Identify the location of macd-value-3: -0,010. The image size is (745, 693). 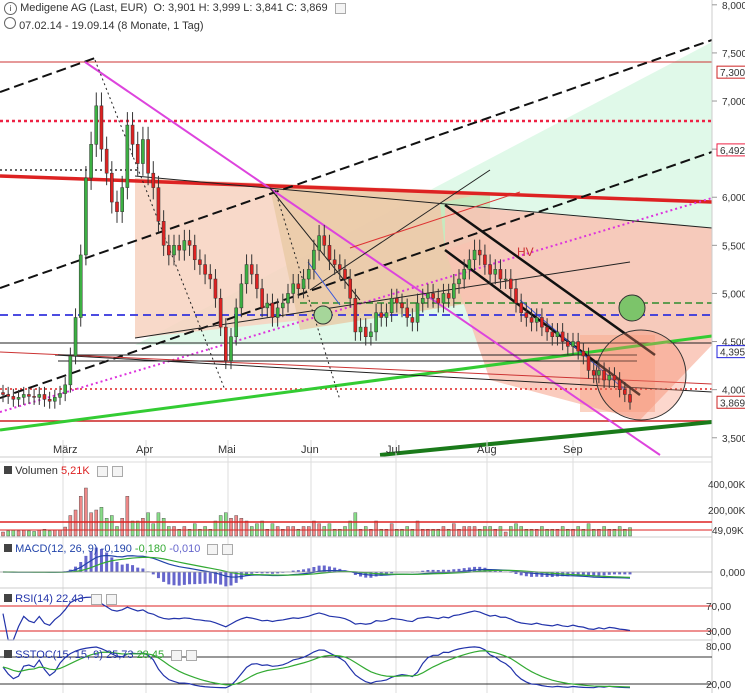
(185, 549).